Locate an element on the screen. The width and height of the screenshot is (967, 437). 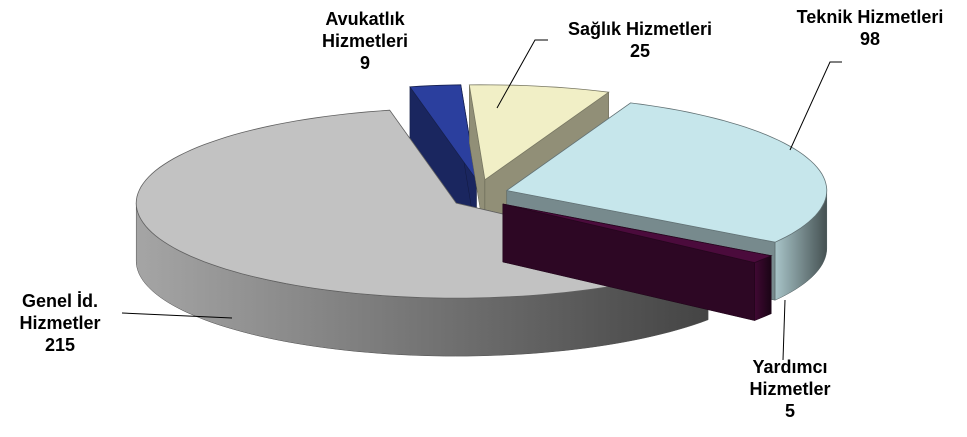
slice-label: Yardımcı Hizmetler 5 is located at coordinates (790, 389).